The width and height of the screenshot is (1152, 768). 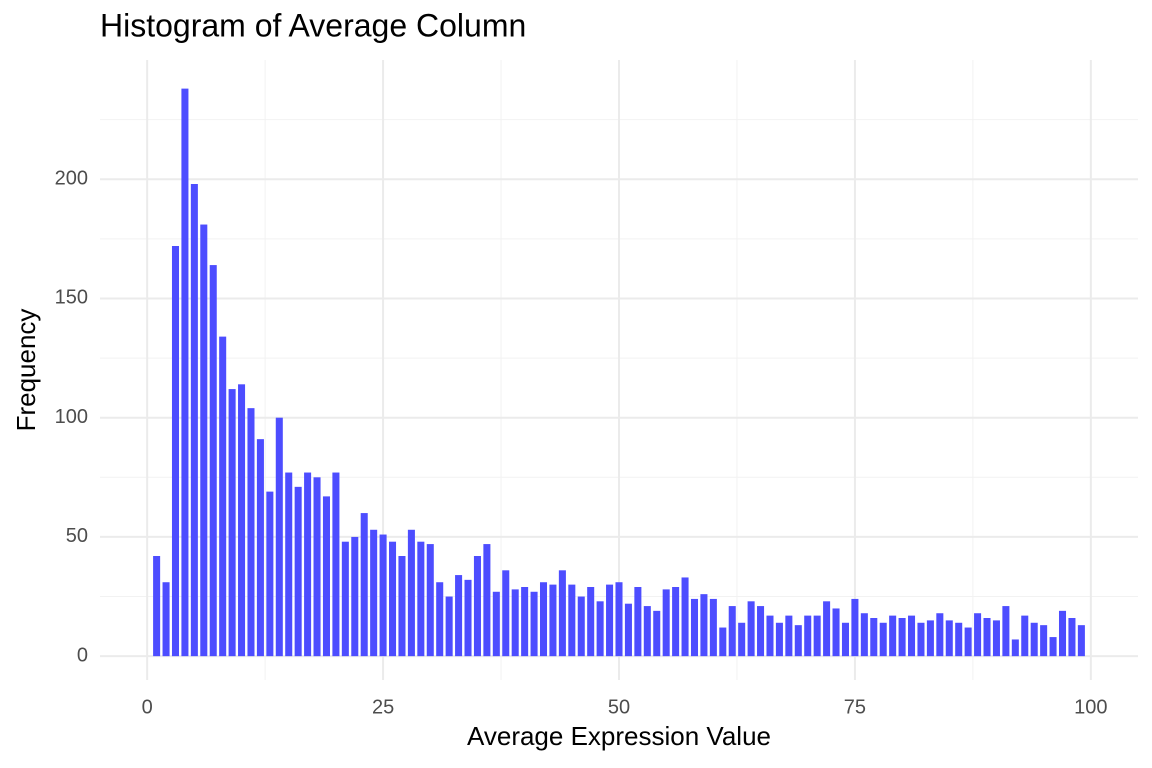 I want to click on x-tick-label: 75, so click(x=855, y=707).